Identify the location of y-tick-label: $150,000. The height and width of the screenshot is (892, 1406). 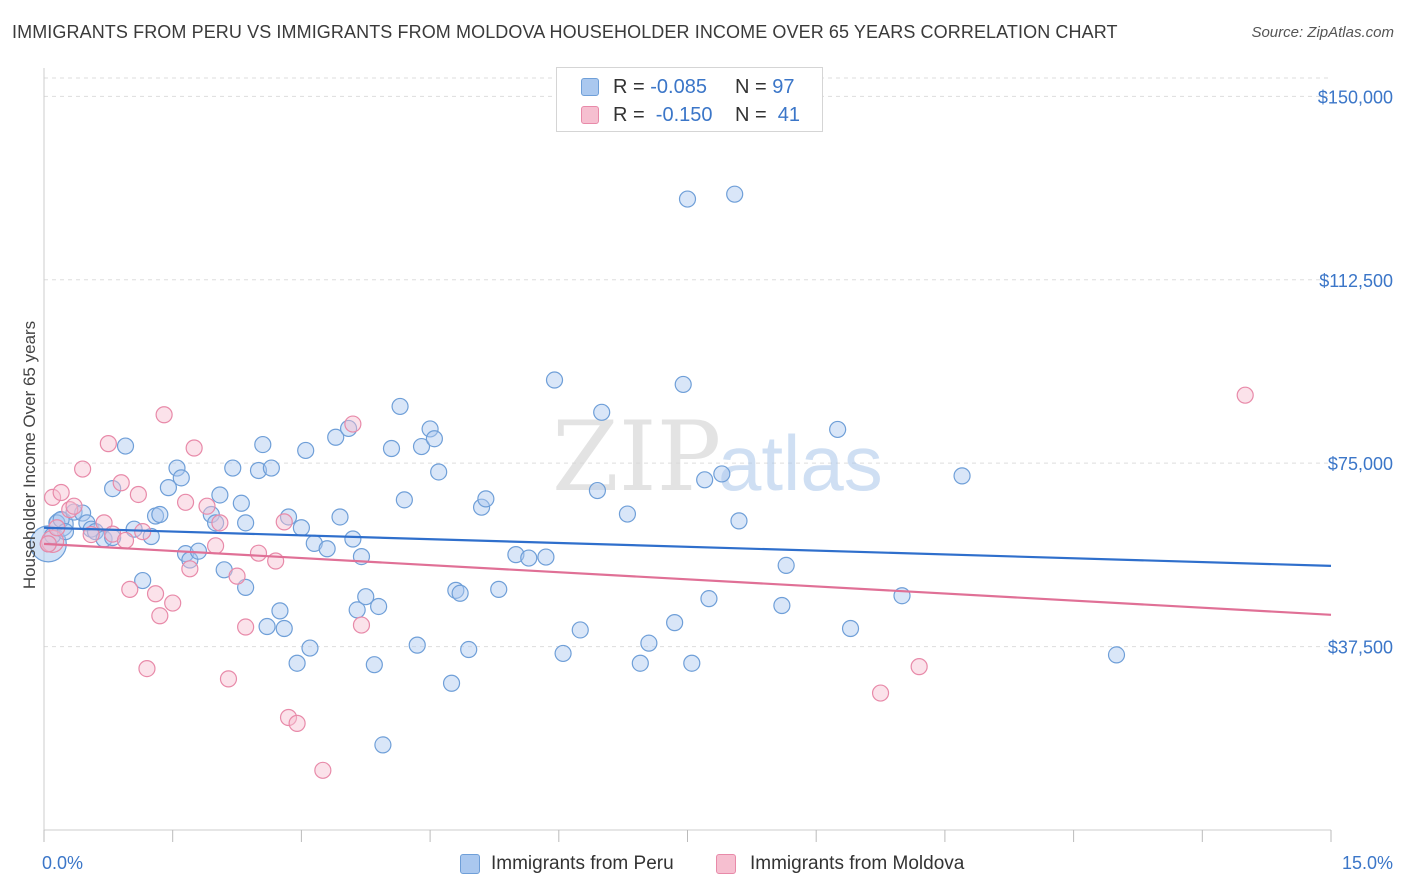
(1355, 97).